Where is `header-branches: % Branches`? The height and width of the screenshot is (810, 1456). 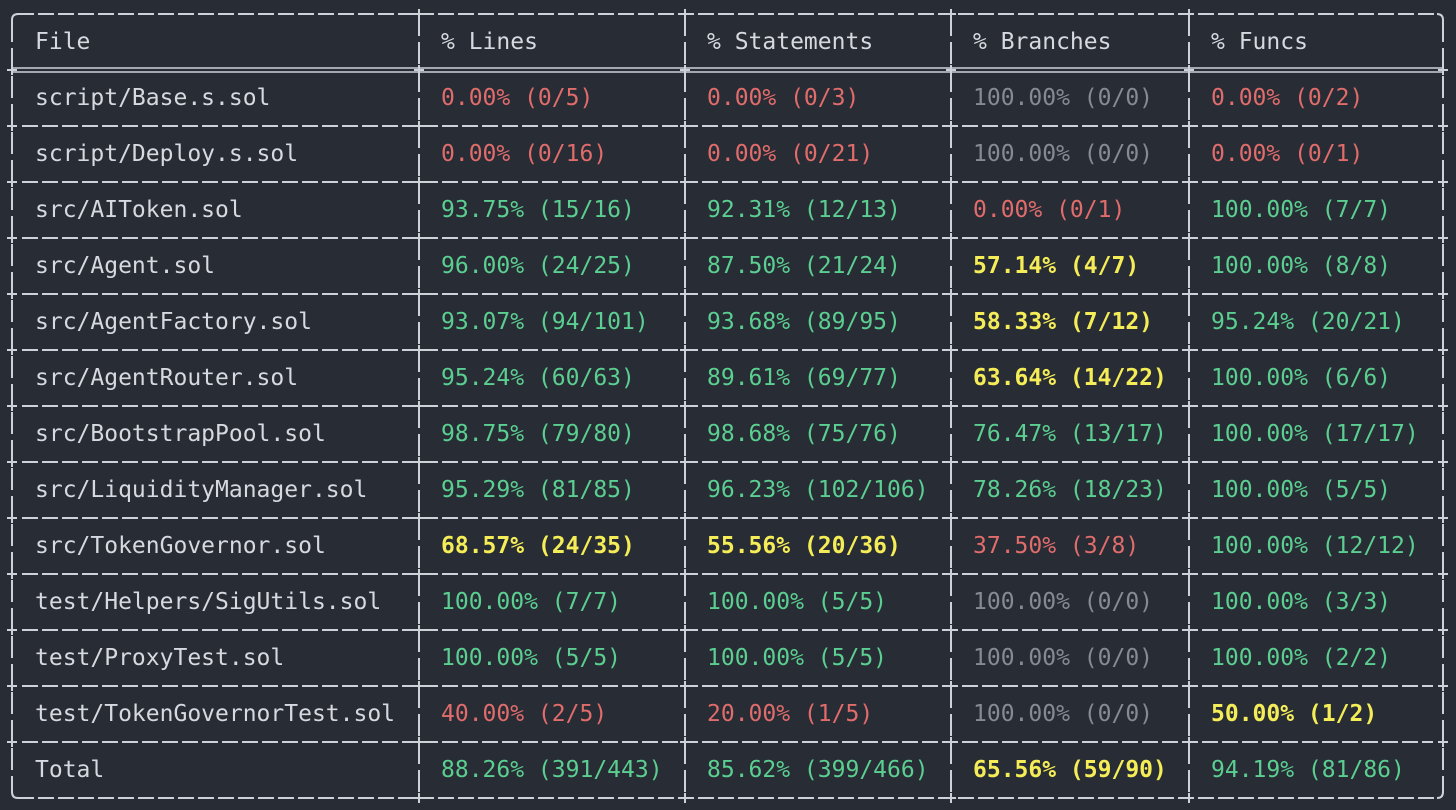
header-branches: % Branches is located at coordinates (1042, 42).